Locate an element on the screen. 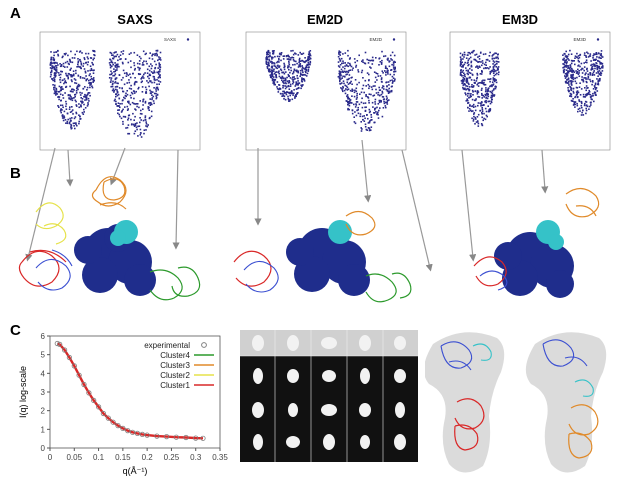  x-tick-label: 0 is located at coordinates (50, 457).